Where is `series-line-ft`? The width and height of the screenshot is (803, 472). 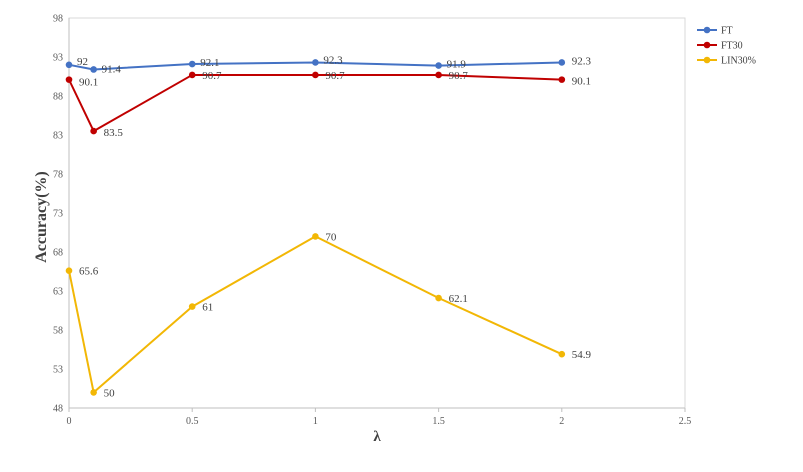 series-line-ft is located at coordinates (315, 66).